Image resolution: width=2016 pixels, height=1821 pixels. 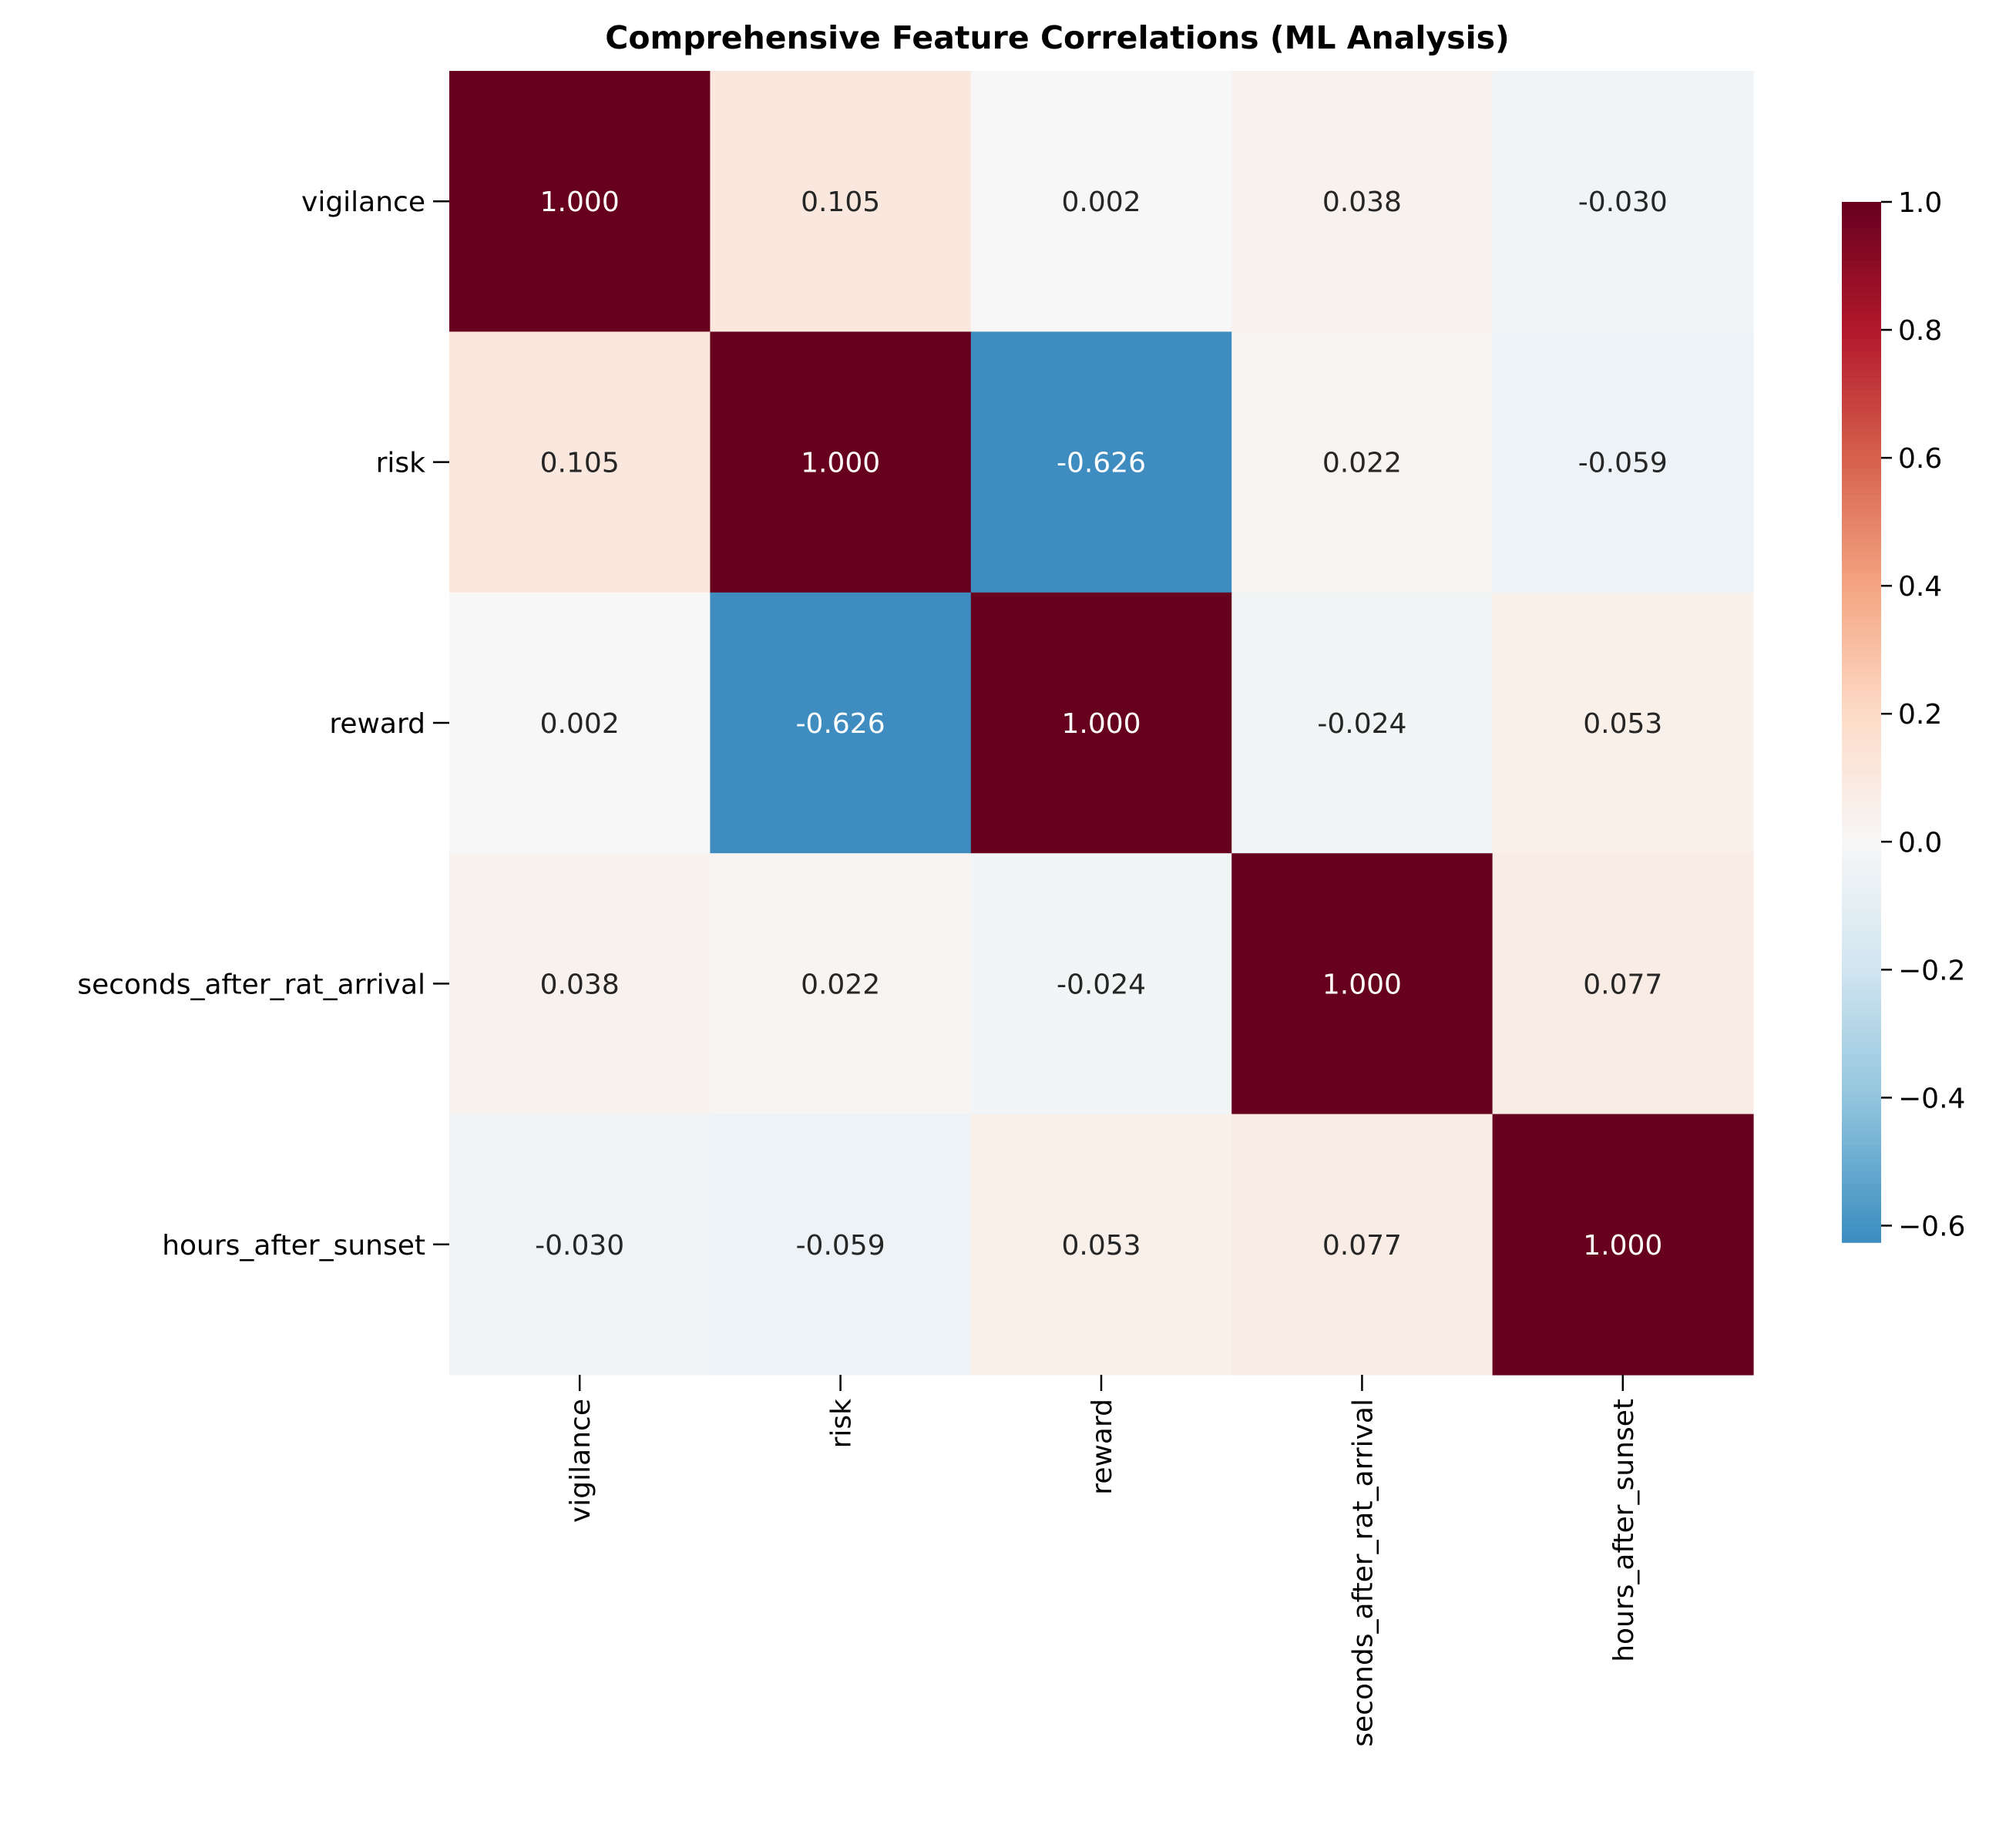 I want to click on cell-value-label: 0.002, so click(x=580, y=724).